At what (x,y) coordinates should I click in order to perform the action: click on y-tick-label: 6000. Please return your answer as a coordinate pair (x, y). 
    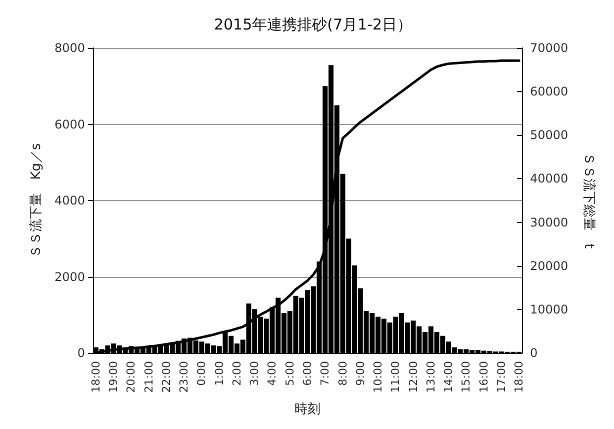
    Looking at the image, I should click on (69, 124).